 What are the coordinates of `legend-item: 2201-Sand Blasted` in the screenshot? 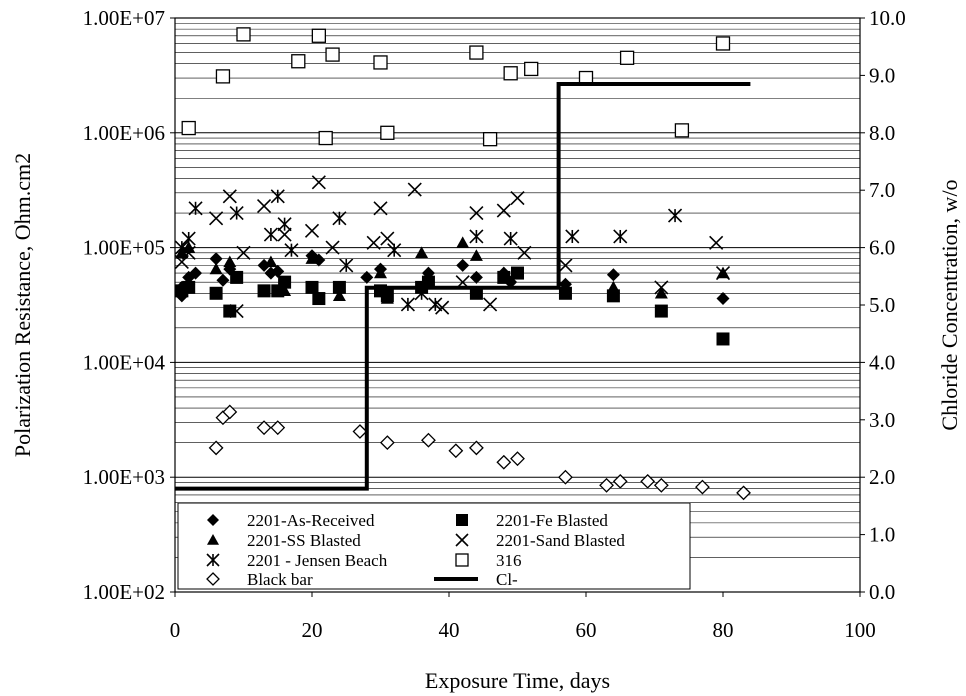 It's located at (540, 540).